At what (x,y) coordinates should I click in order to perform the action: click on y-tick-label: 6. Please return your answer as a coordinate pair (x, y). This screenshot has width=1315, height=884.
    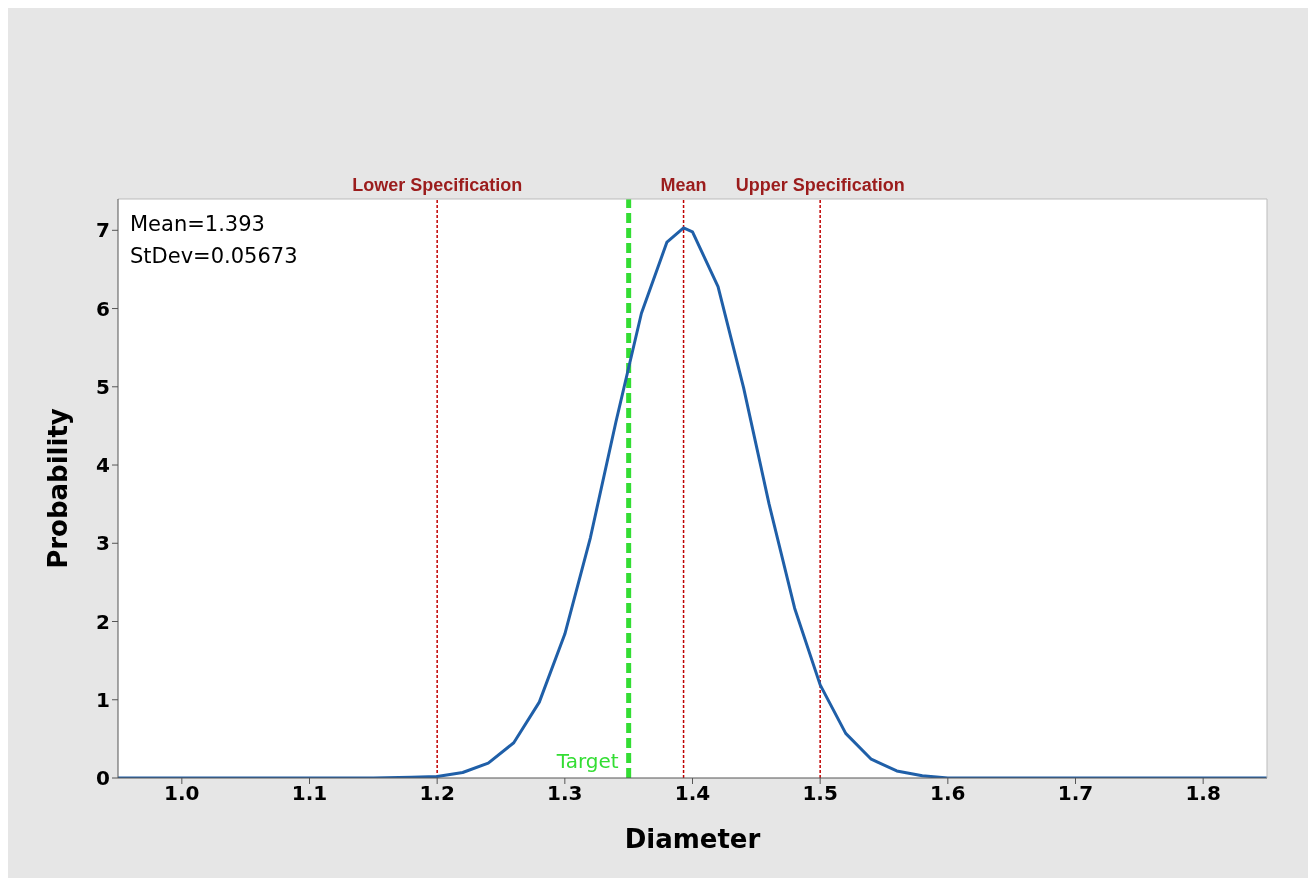
    Looking at the image, I should click on (103, 308).